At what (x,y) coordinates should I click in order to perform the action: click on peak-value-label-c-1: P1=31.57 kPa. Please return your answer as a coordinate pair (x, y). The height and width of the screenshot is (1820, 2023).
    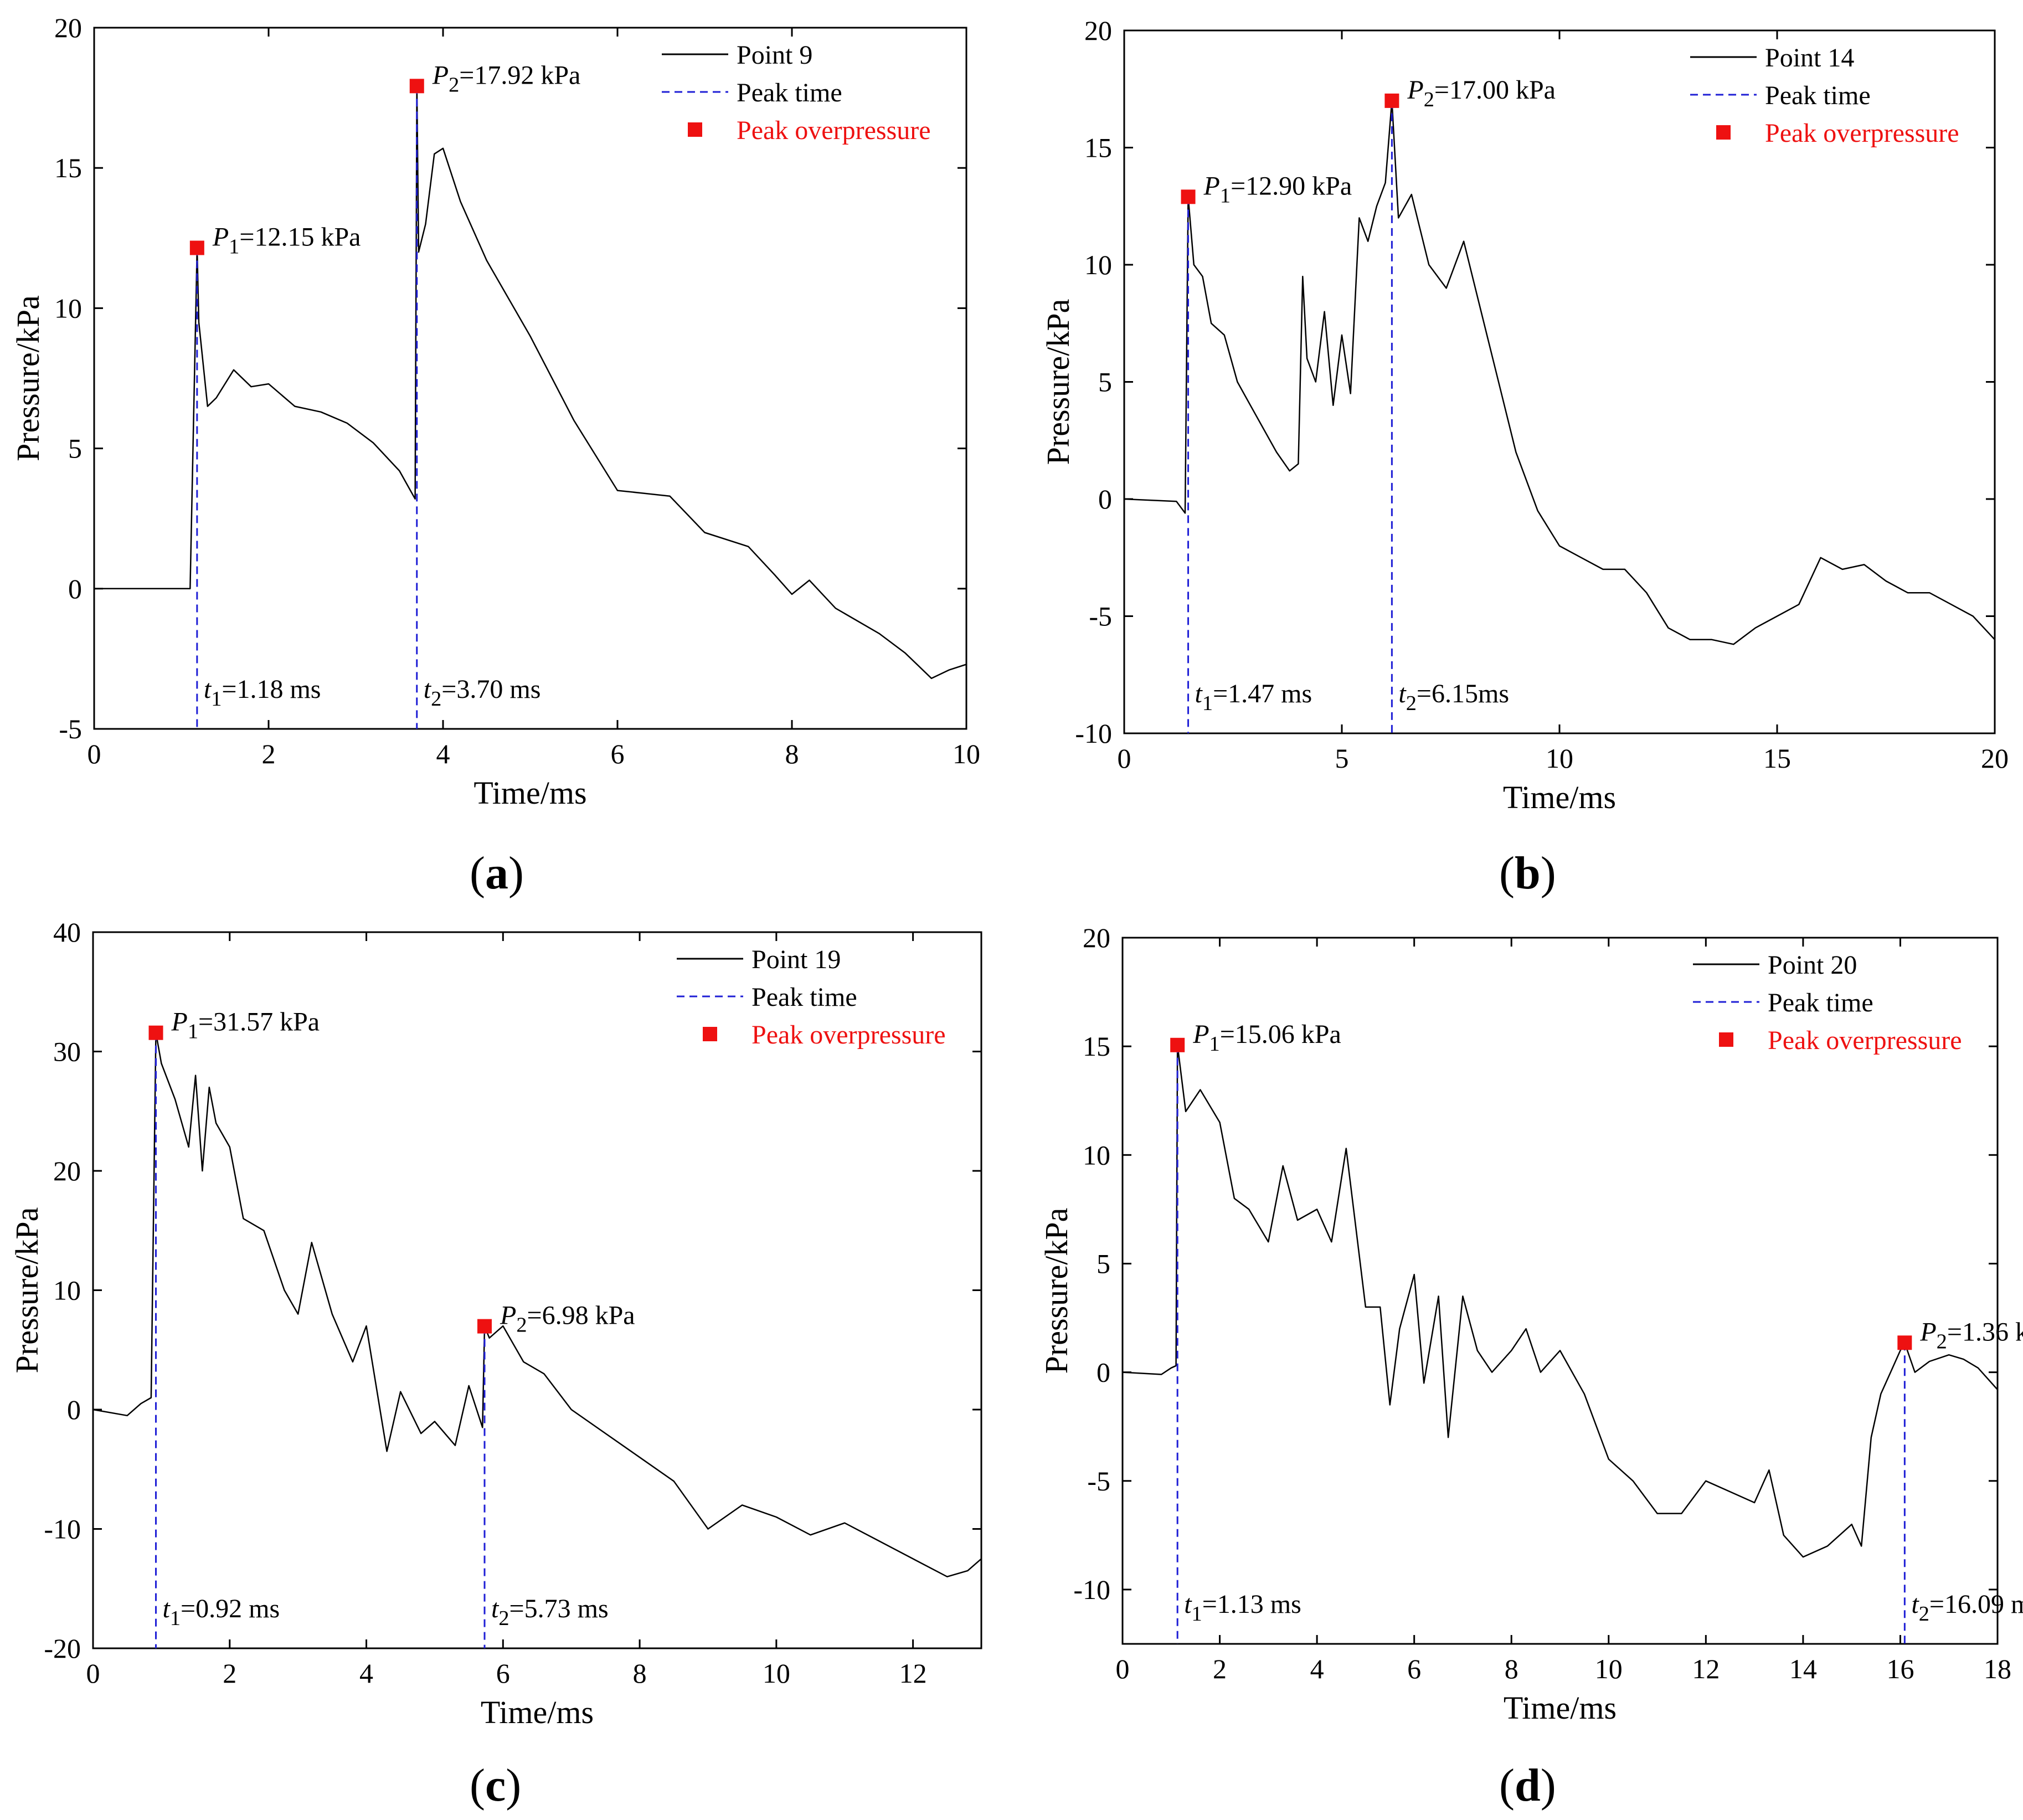
    Looking at the image, I should click on (245, 1025).